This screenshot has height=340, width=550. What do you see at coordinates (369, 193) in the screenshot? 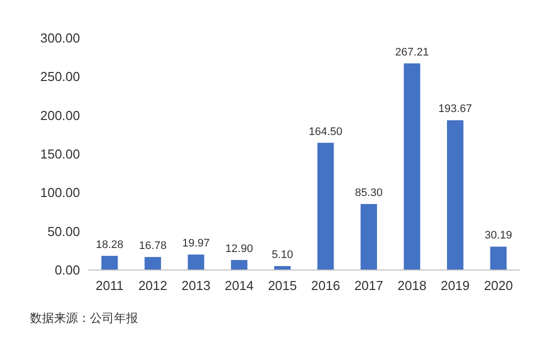
I see `data-label: 85.30` at bounding box center [369, 193].